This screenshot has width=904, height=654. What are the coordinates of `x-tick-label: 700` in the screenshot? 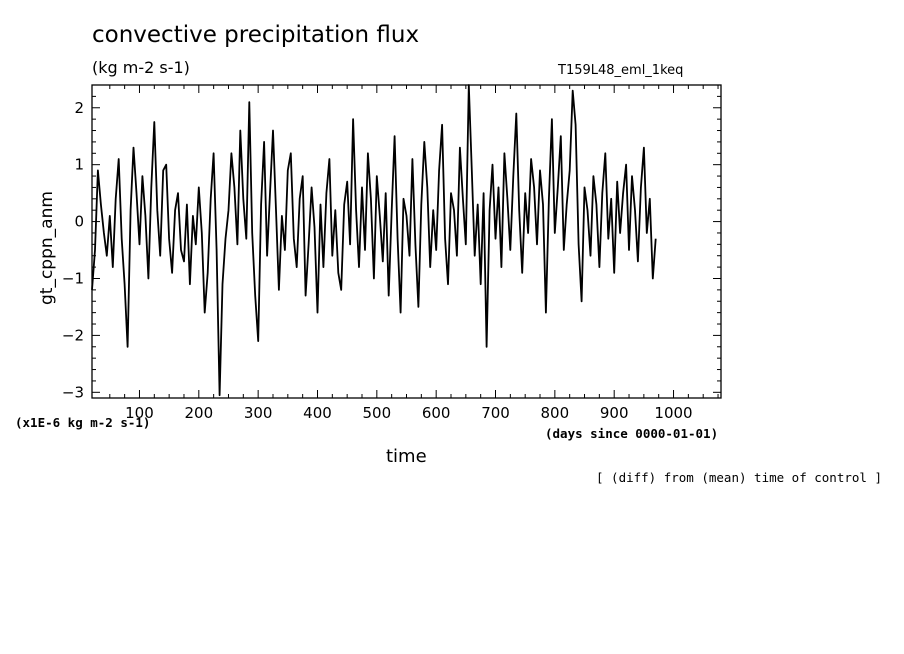 It's located at (495, 413).